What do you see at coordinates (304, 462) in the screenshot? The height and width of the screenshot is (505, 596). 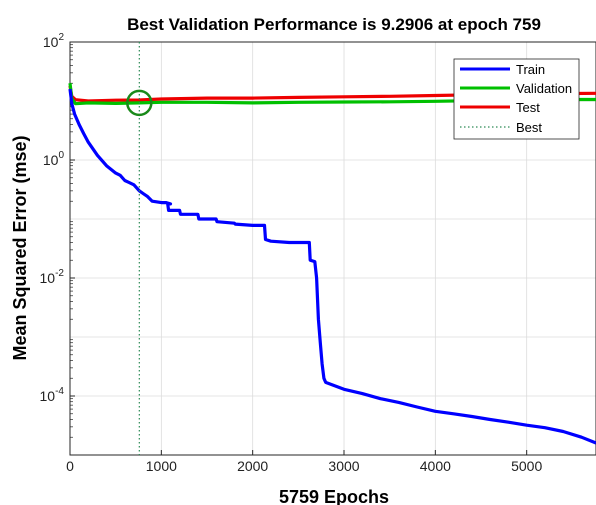 I see `x-axis-ticks: 0 1000 2000 3000 4000 5000` at bounding box center [304, 462].